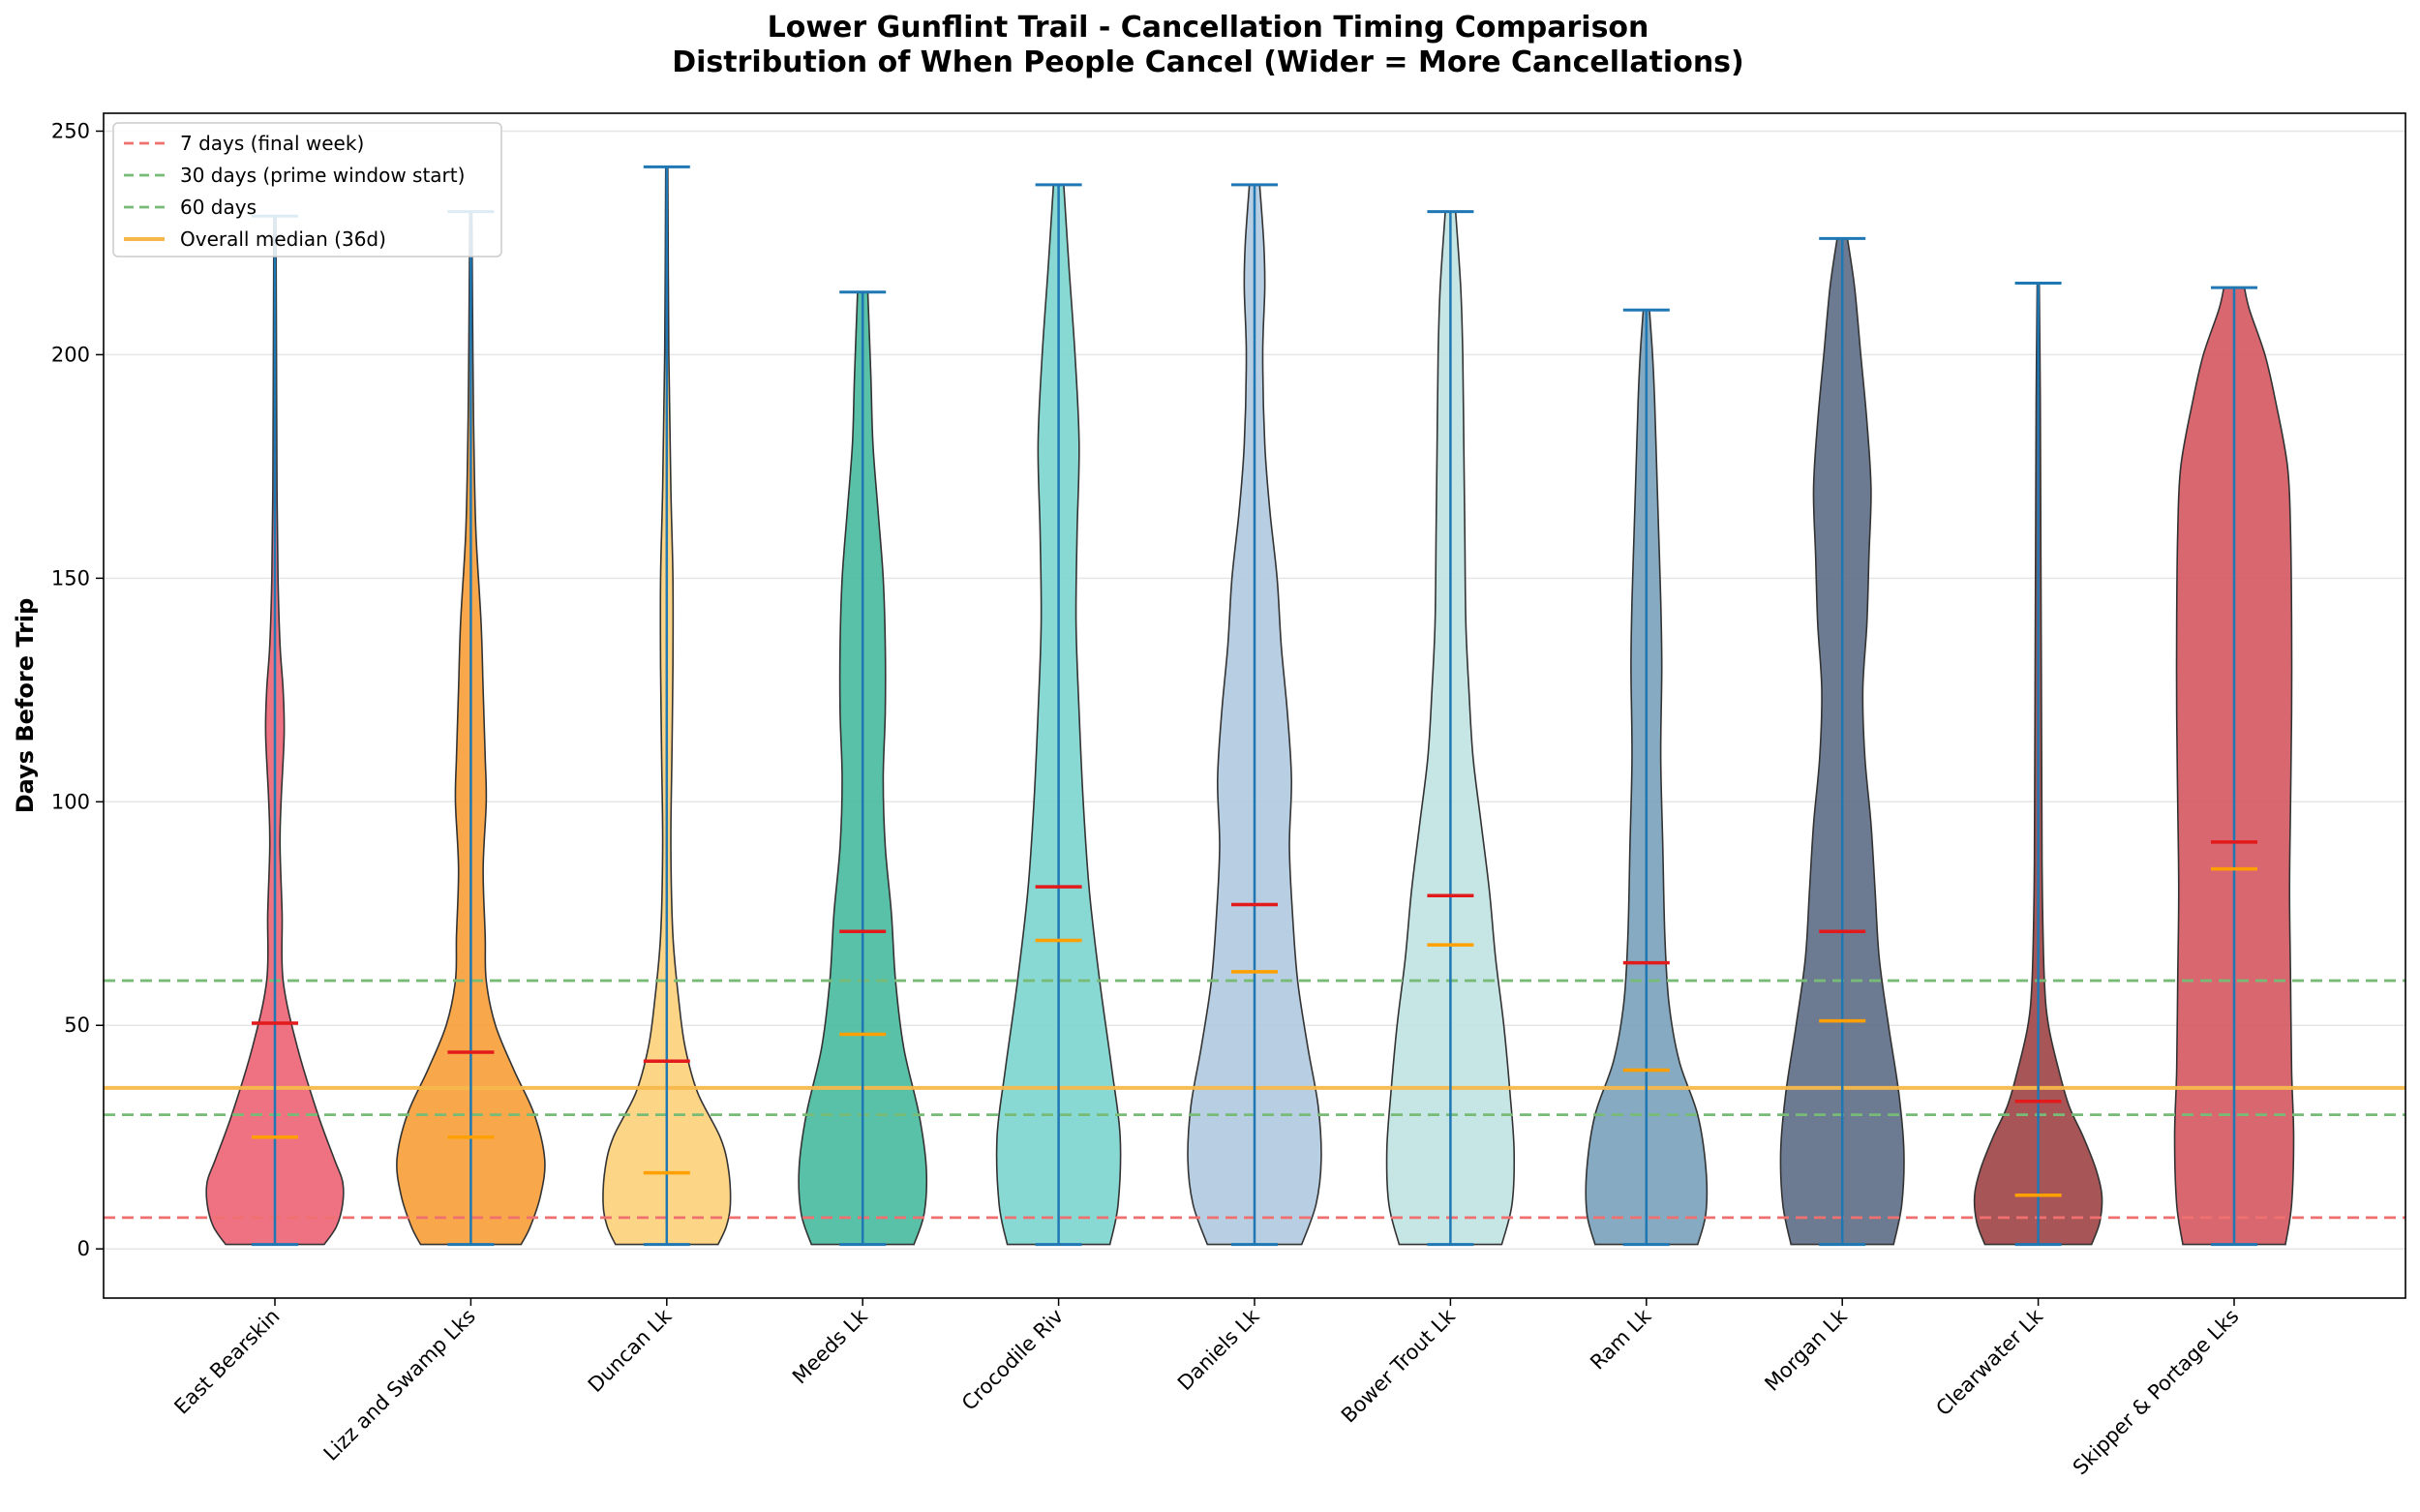  What do you see at coordinates (272, 143) in the screenshot?
I see `legend-label: 7 days (final week)` at bounding box center [272, 143].